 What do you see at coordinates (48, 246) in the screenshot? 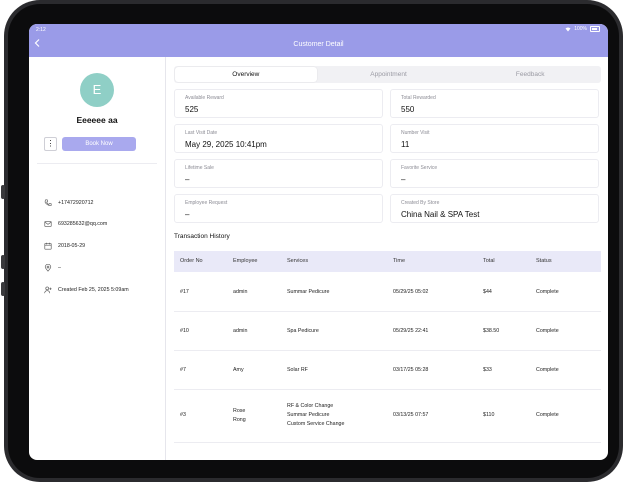
I see `calendar-icon` at bounding box center [48, 246].